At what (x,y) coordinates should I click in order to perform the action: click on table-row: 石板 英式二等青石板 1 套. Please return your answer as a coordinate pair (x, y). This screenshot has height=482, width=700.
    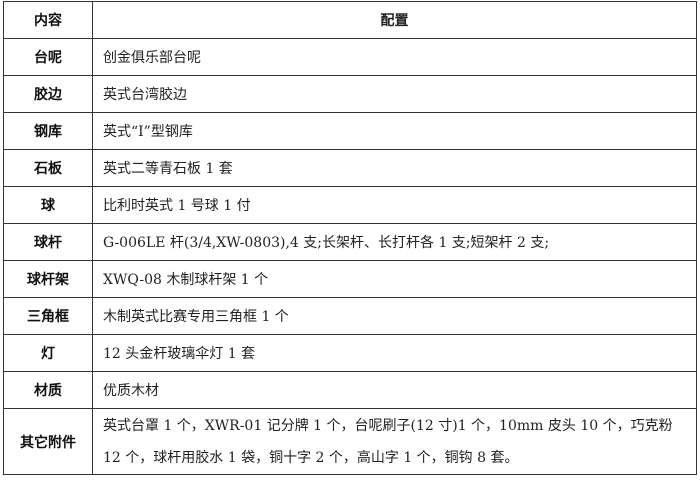
    Looking at the image, I should click on (350, 168).